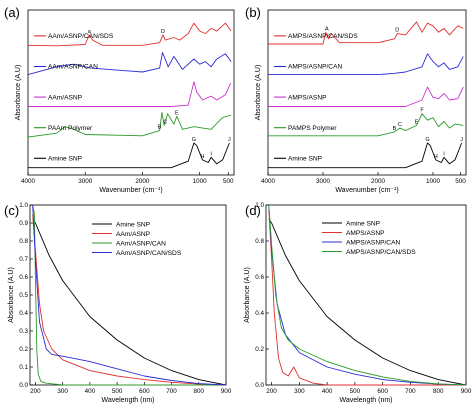 Image resolution: width=474 pixels, height=411 pixels. Describe the element at coordinates (160, 128) in the screenshot. I see `peak-label: B` at that location.